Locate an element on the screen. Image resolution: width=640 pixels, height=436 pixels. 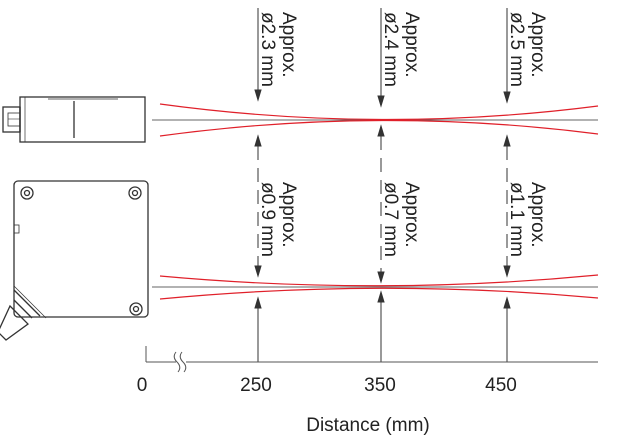
bottom-beam-upper is located at coordinates (379, 280).